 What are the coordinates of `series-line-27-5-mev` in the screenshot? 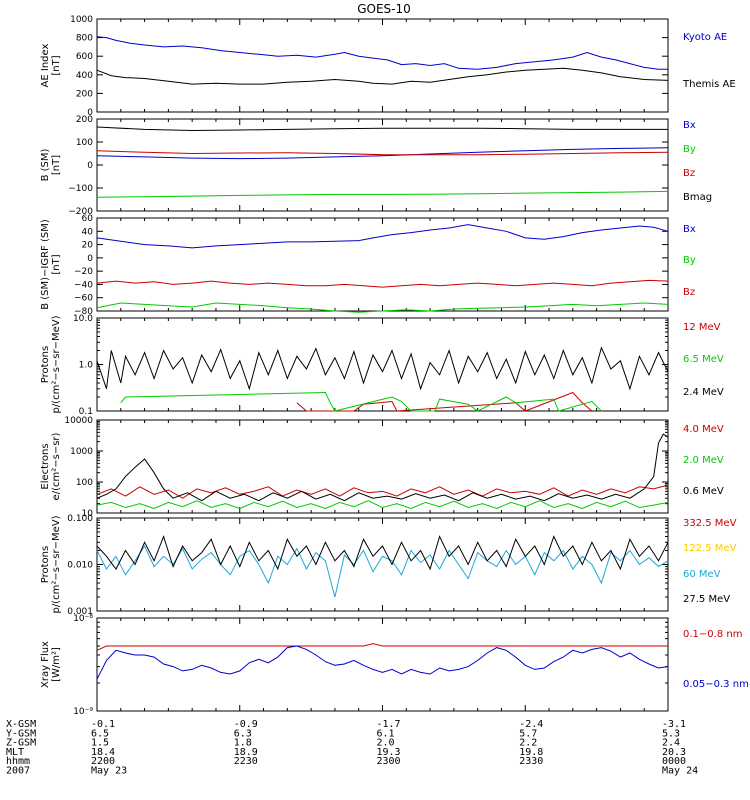 It's located at (382, 552).